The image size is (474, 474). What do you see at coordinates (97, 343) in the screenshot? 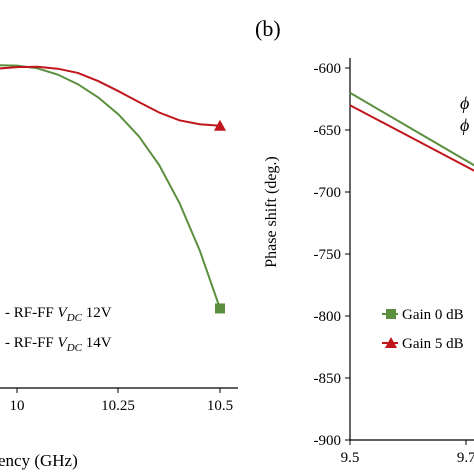
I see `legend-14v-value: 14V` at bounding box center [97, 343].